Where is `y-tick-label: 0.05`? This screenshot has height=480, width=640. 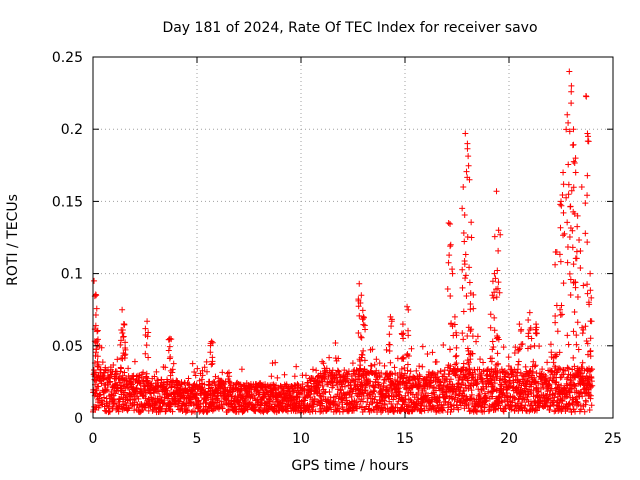 y-tick-label: 0.05 is located at coordinates (67, 347).